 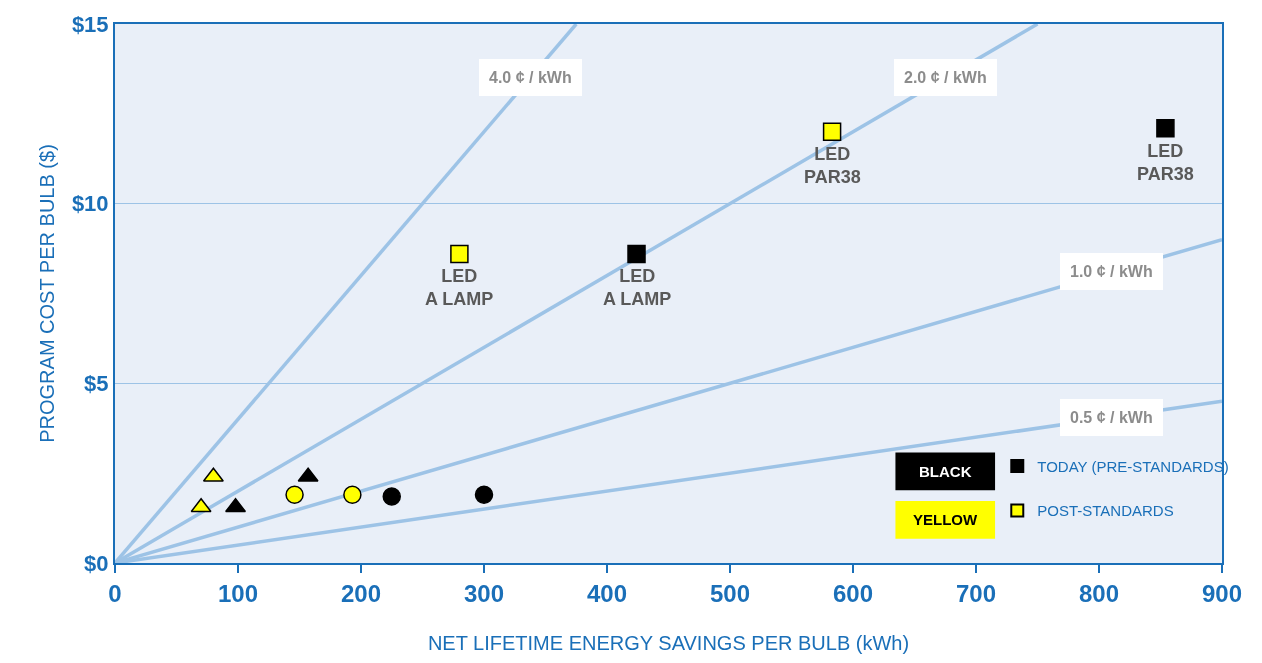 What do you see at coordinates (238, 593) in the screenshot?
I see `x-tick-label: 100` at bounding box center [238, 593].